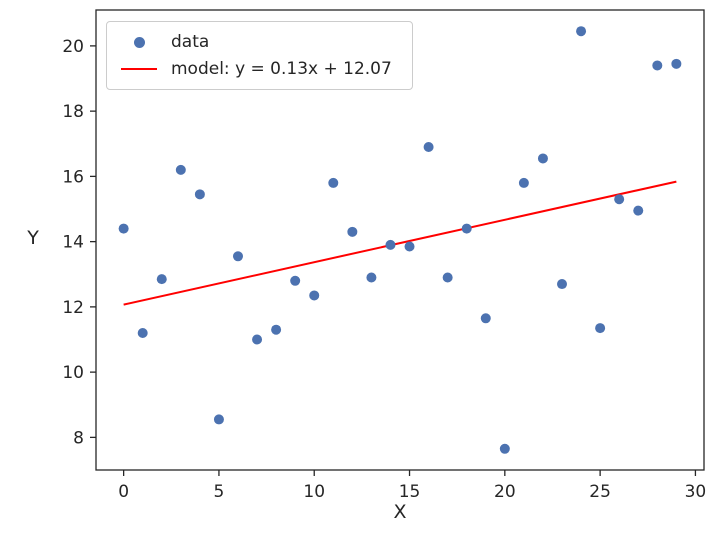  I want to click on legend-item-model: model: y = 0.13x + 12.07, so click(256, 69).